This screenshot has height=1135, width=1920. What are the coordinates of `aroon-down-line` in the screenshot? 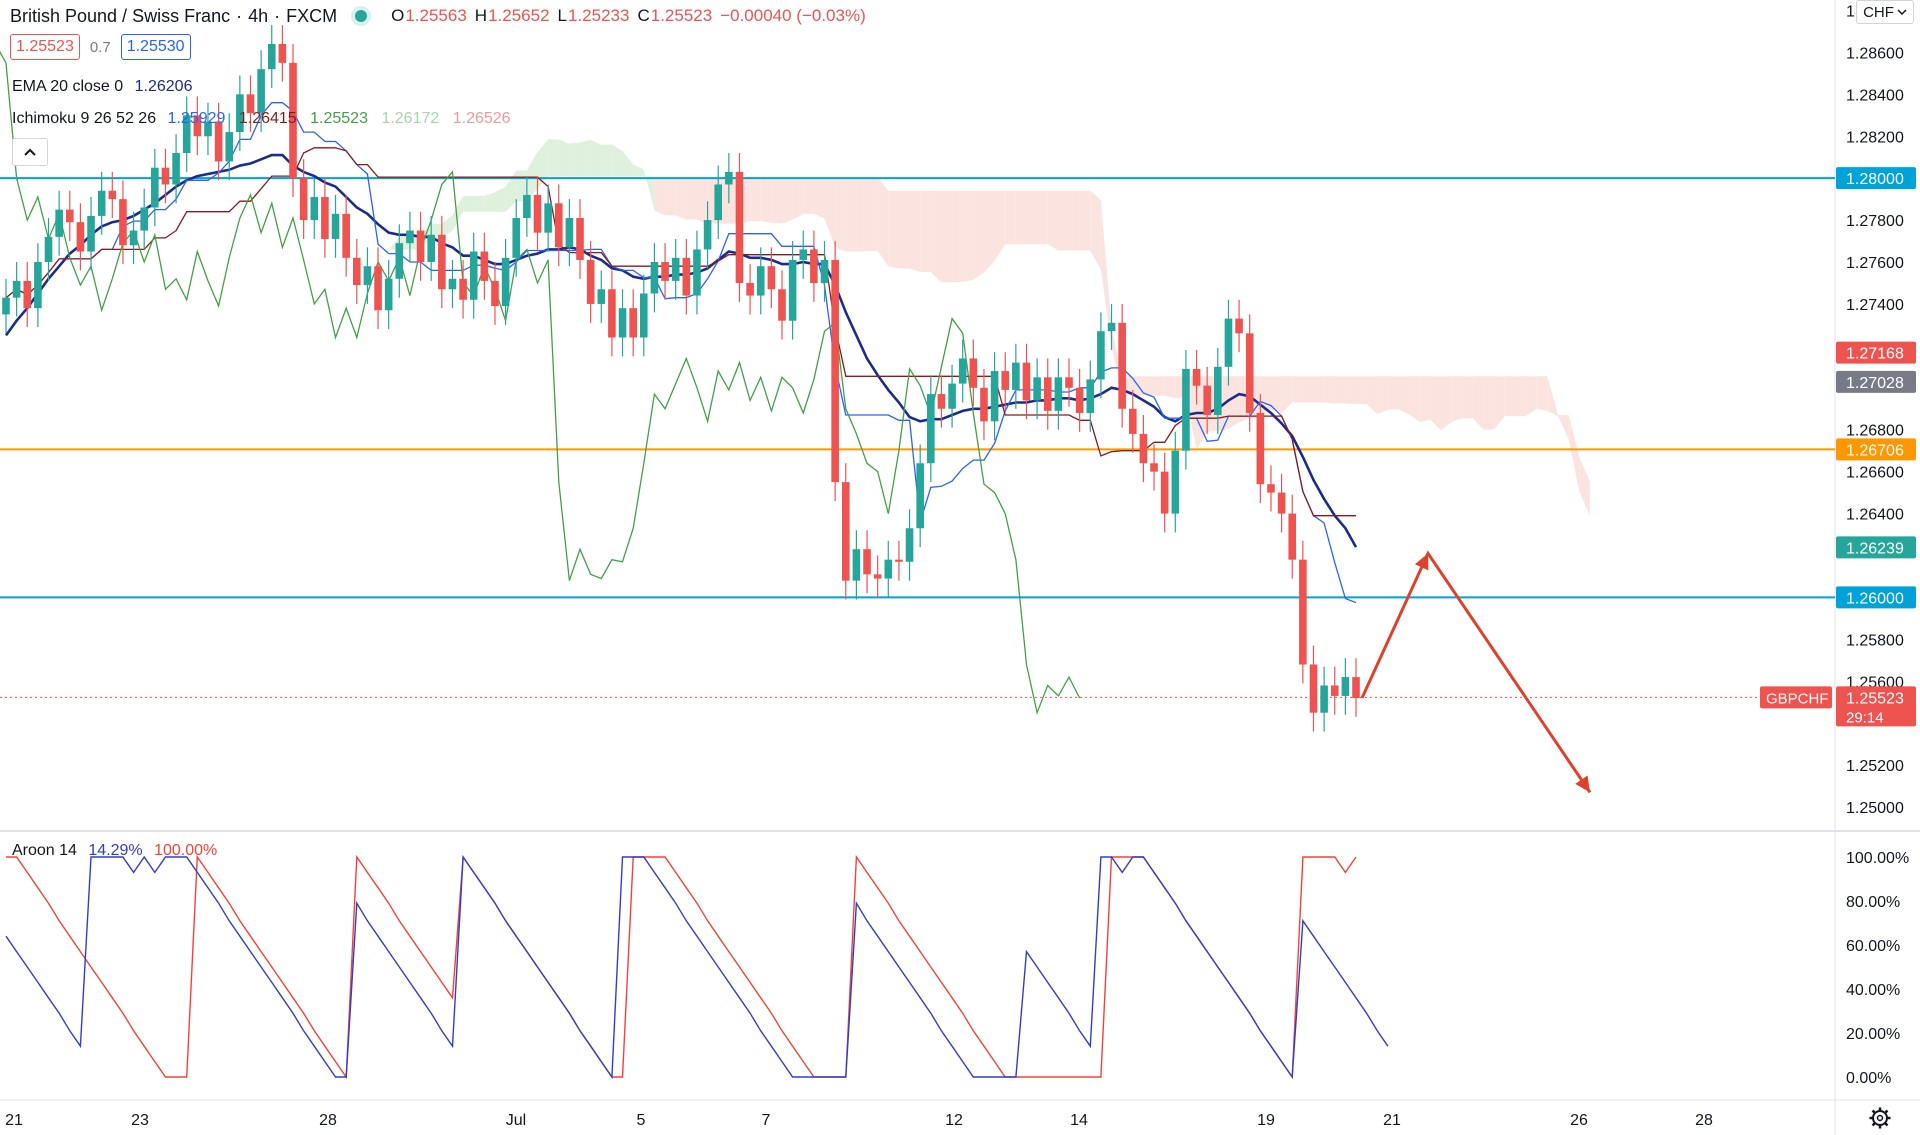 It's located at (681, 967).